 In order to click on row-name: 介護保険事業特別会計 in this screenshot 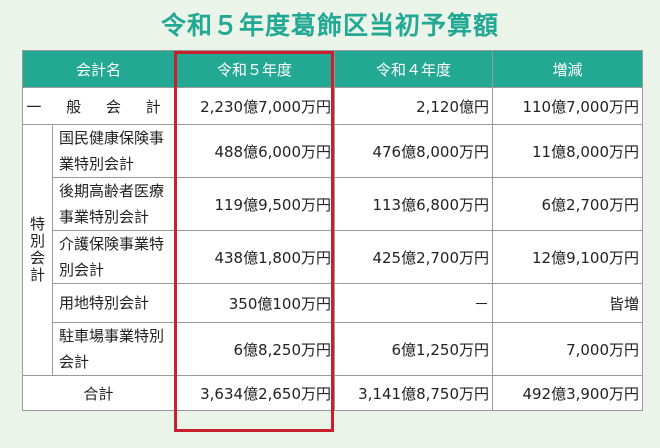, I will do `click(113, 257)`.